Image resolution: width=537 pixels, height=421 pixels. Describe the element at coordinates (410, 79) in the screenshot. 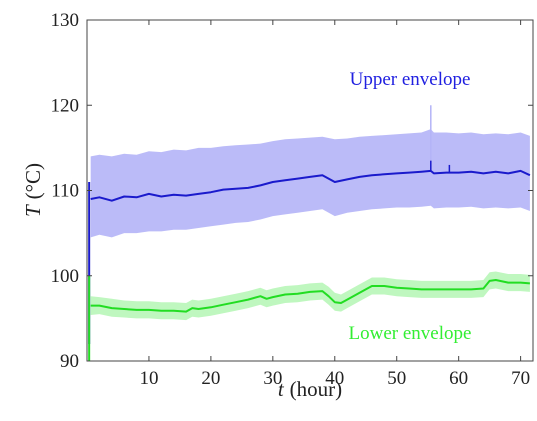

I see `upper-envelope-annotation: Upper envelope` at that location.